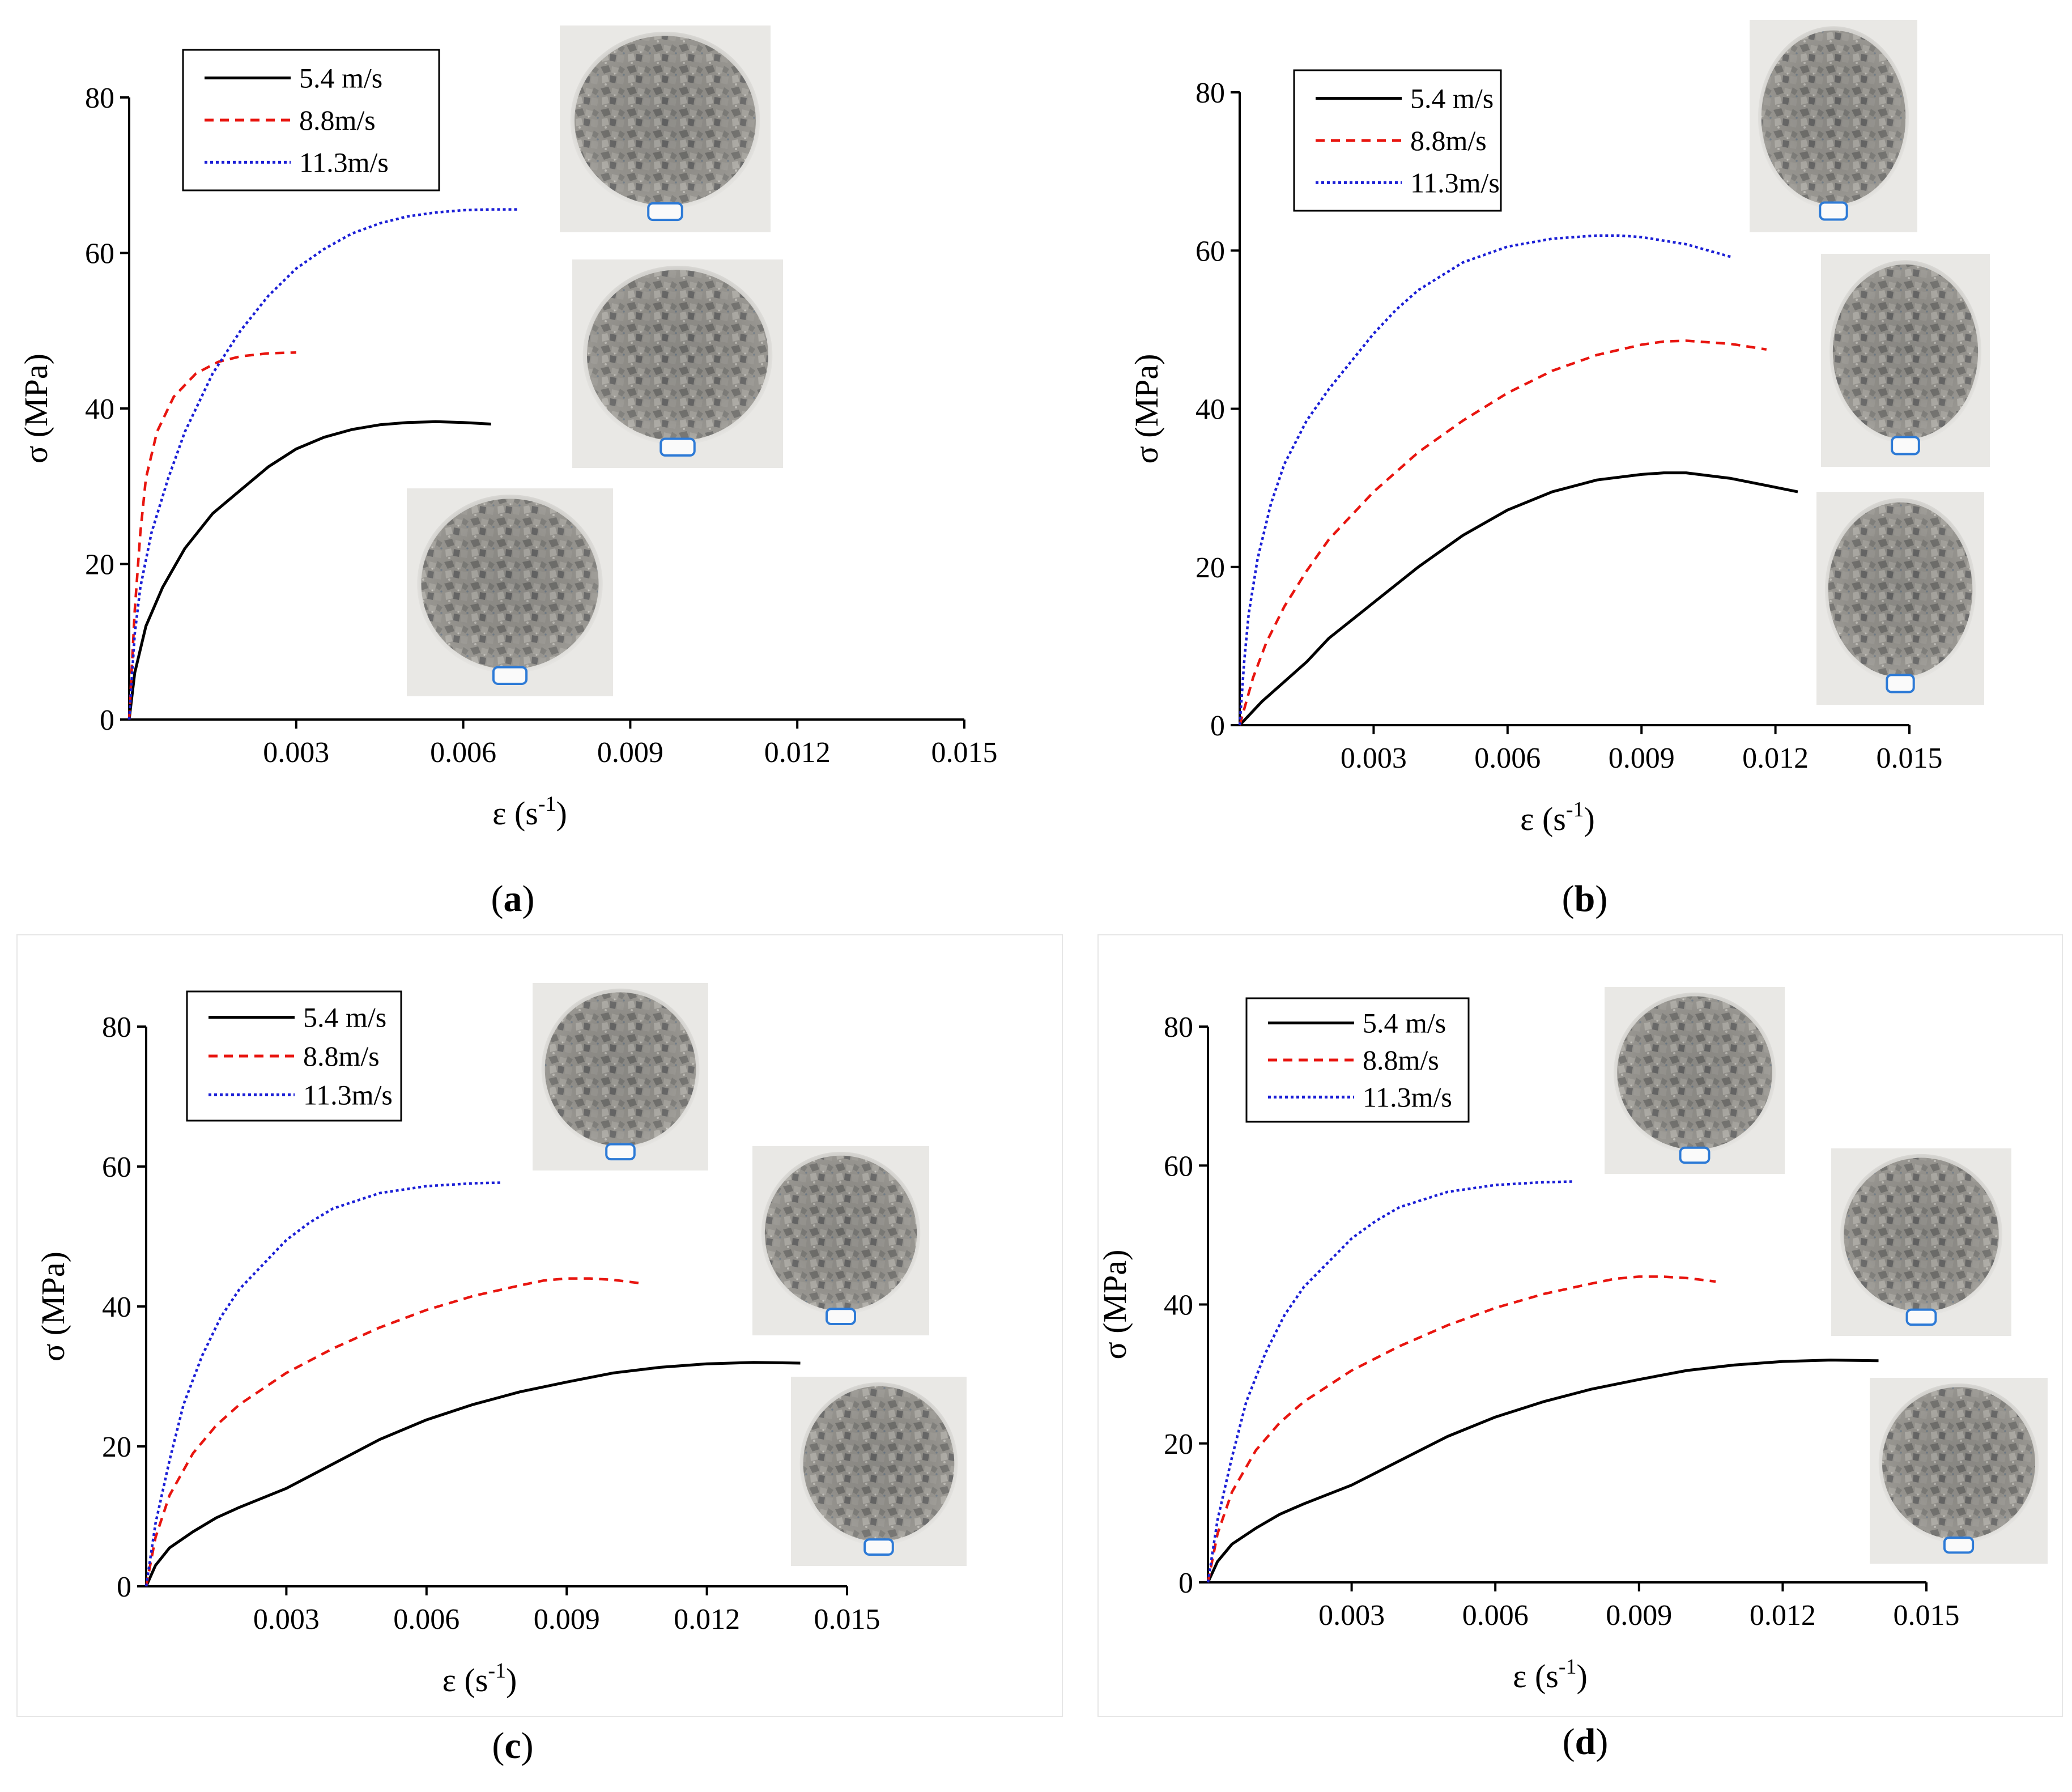 This screenshot has height=1792, width=2072. What do you see at coordinates (513, 899) in the screenshot?
I see `panel-label: (a)` at bounding box center [513, 899].